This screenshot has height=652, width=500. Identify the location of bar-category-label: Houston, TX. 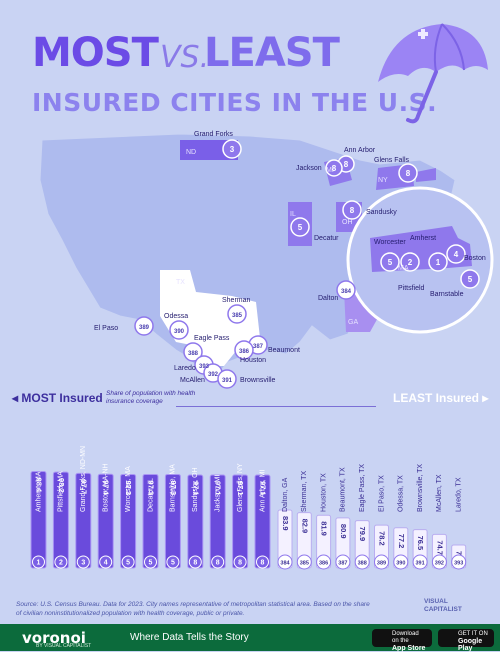
(323, 492).